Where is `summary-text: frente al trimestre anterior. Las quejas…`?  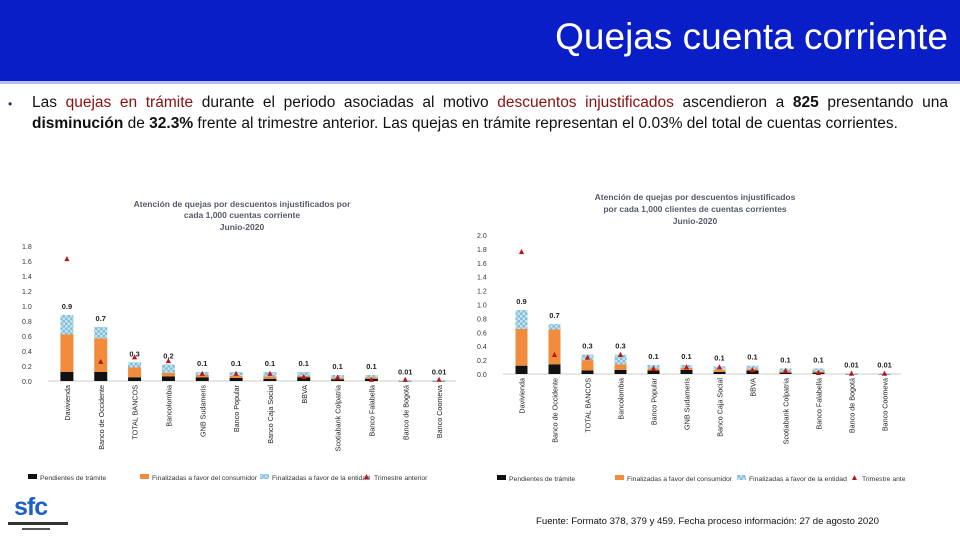
summary-text: frente al trimestre anterior. Las quejas… is located at coordinates (545, 123).